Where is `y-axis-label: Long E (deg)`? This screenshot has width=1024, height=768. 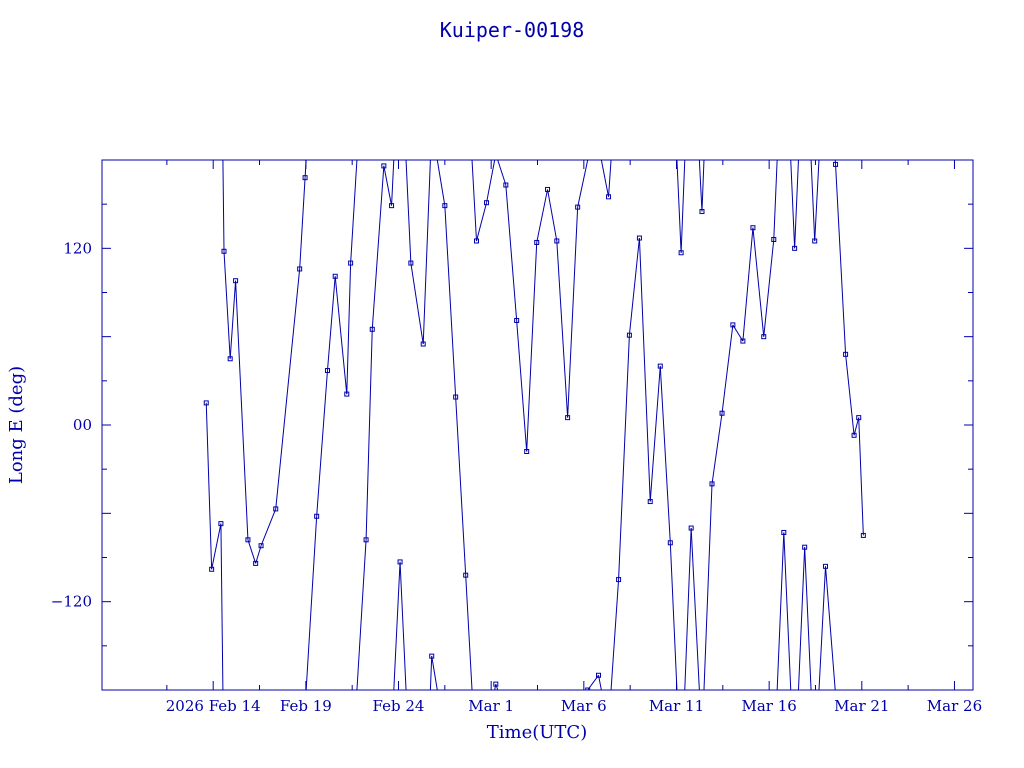 y-axis-label: Long E (deg) is located at coordinates (16, 425).